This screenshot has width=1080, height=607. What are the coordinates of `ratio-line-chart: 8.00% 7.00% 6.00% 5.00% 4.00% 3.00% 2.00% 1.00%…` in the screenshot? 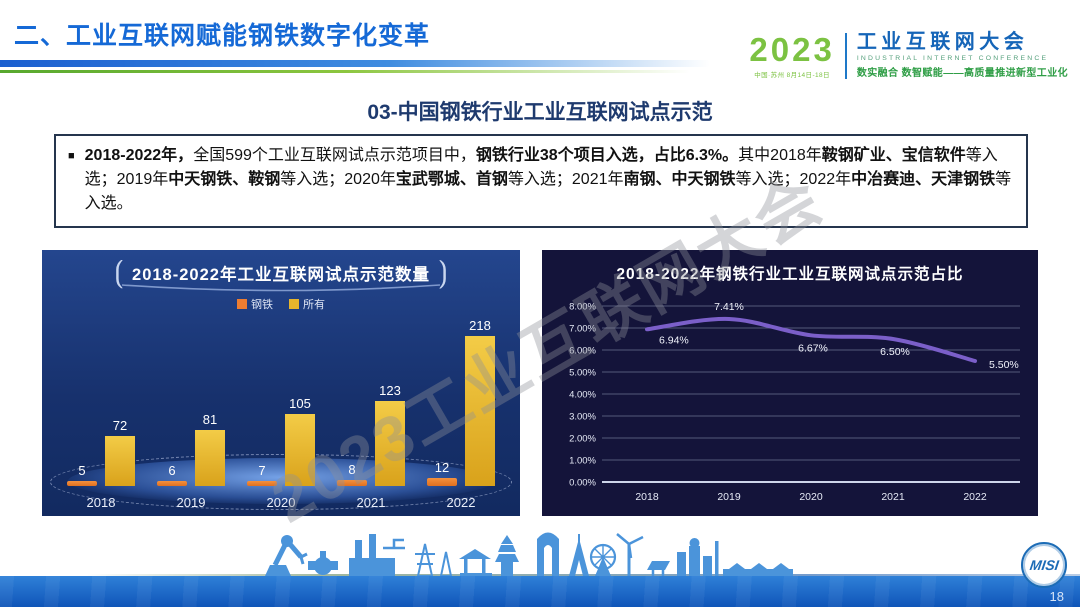 It's located at (794, 402).